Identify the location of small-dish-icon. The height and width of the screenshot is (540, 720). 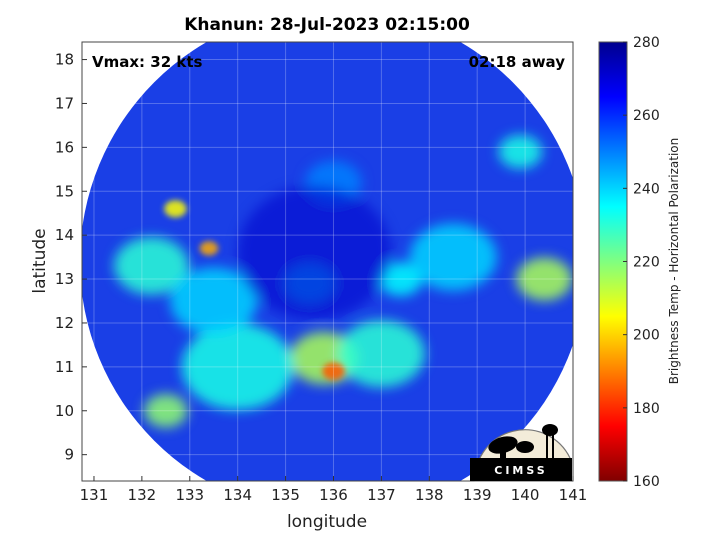
(525, 447).